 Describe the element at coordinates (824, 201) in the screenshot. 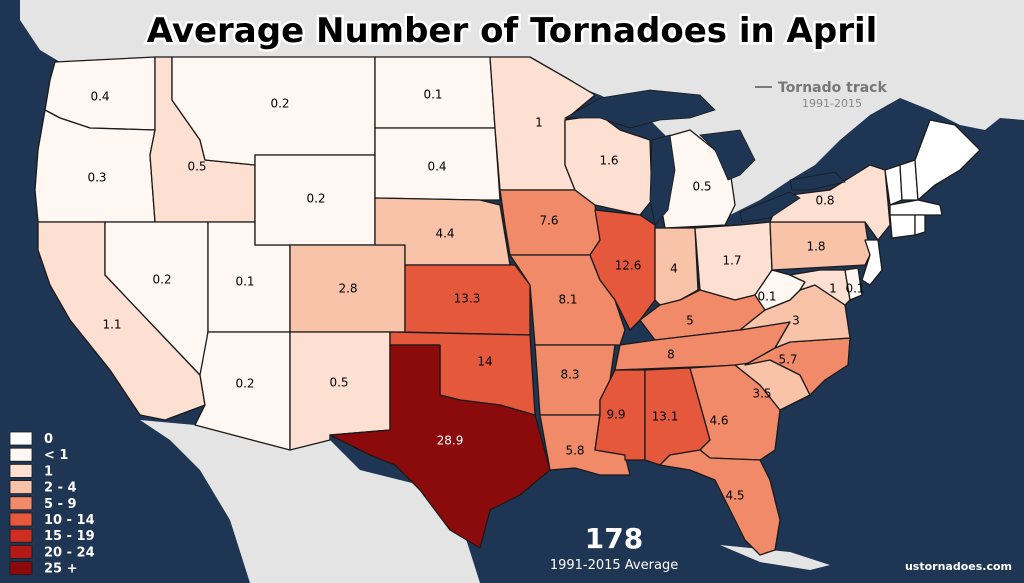

I see `value-NY: 0.8` at that location.